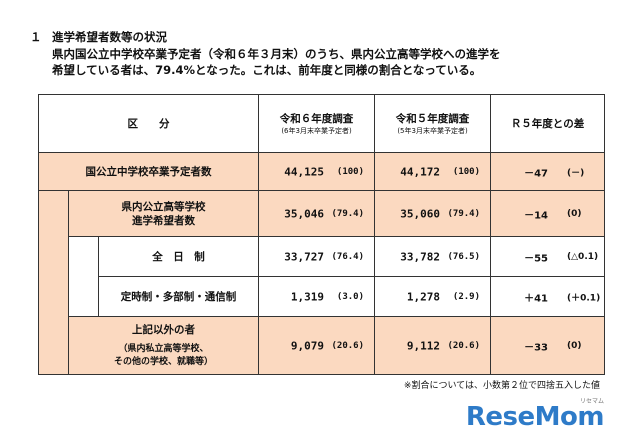 This screenshot has height=446, width=640. What do you see at coordinates (164, 361) in the screenshot?
I see `row-note-2: その他の学校、就職等）` at bounding box center [164, 361].